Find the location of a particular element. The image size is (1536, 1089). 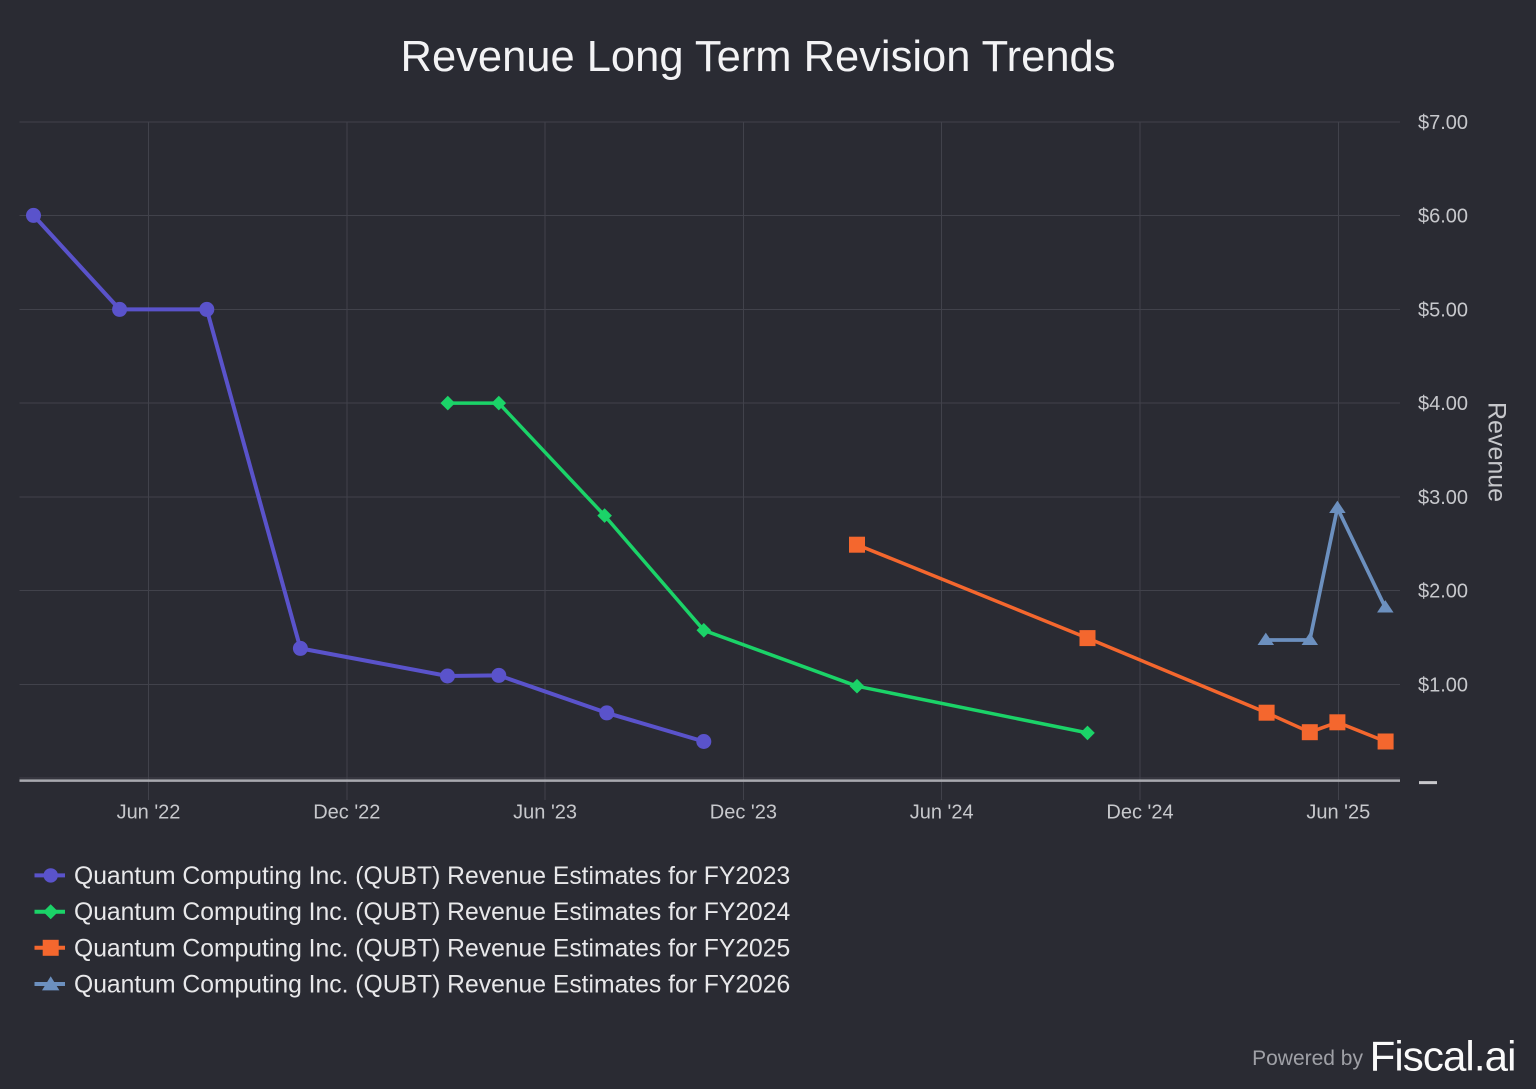

svg-text: Jun '23 is located at coordinates (545, 813).